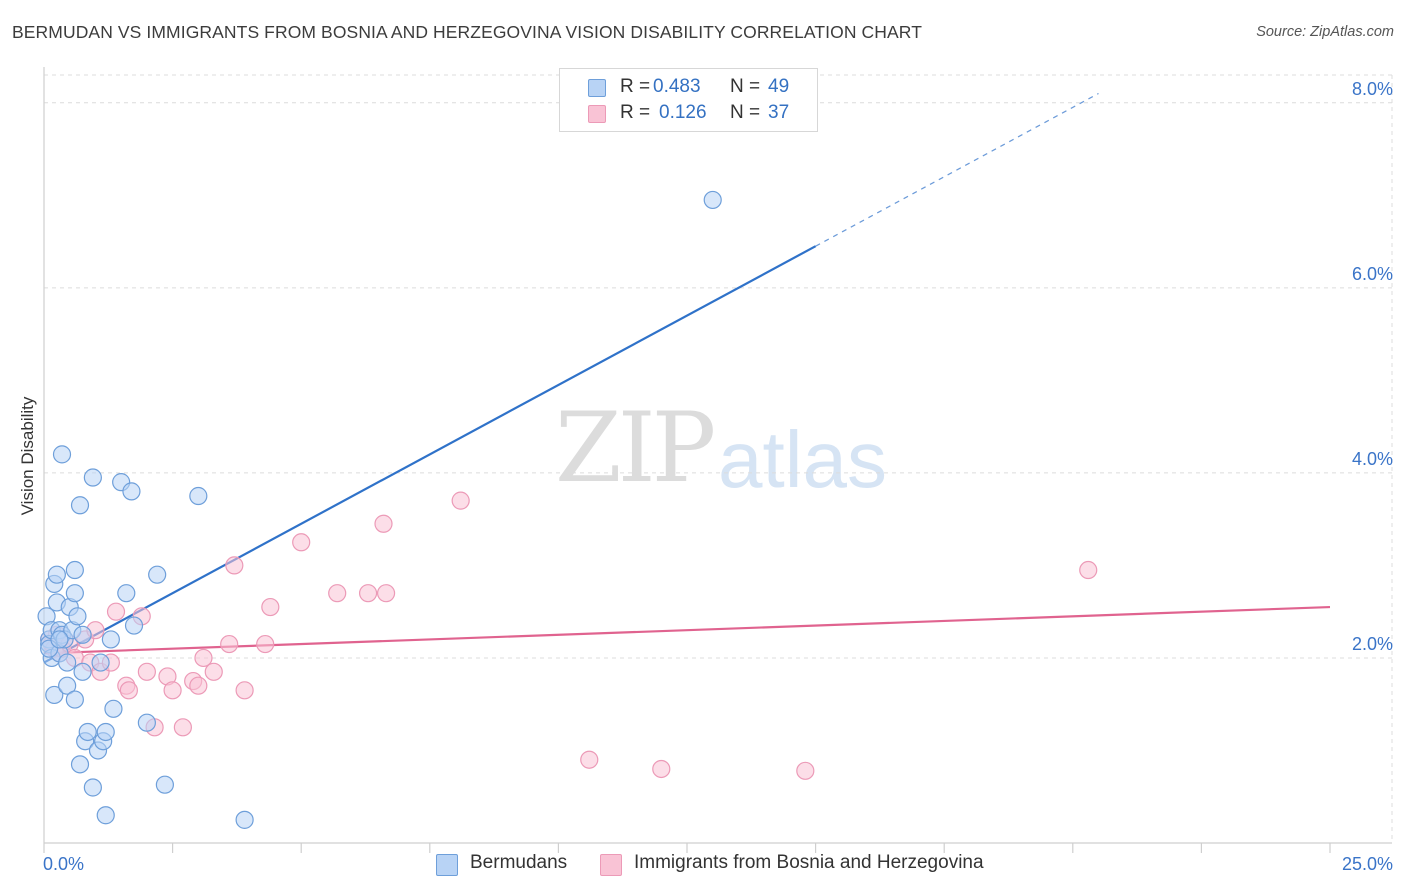 Image resolution: width=1406 pixels, height=892 pixels. What do you see at coordinates (683, 112) in the screenshot?
I see `legend-r-value: 0.126` at bounding box center [683, 112].